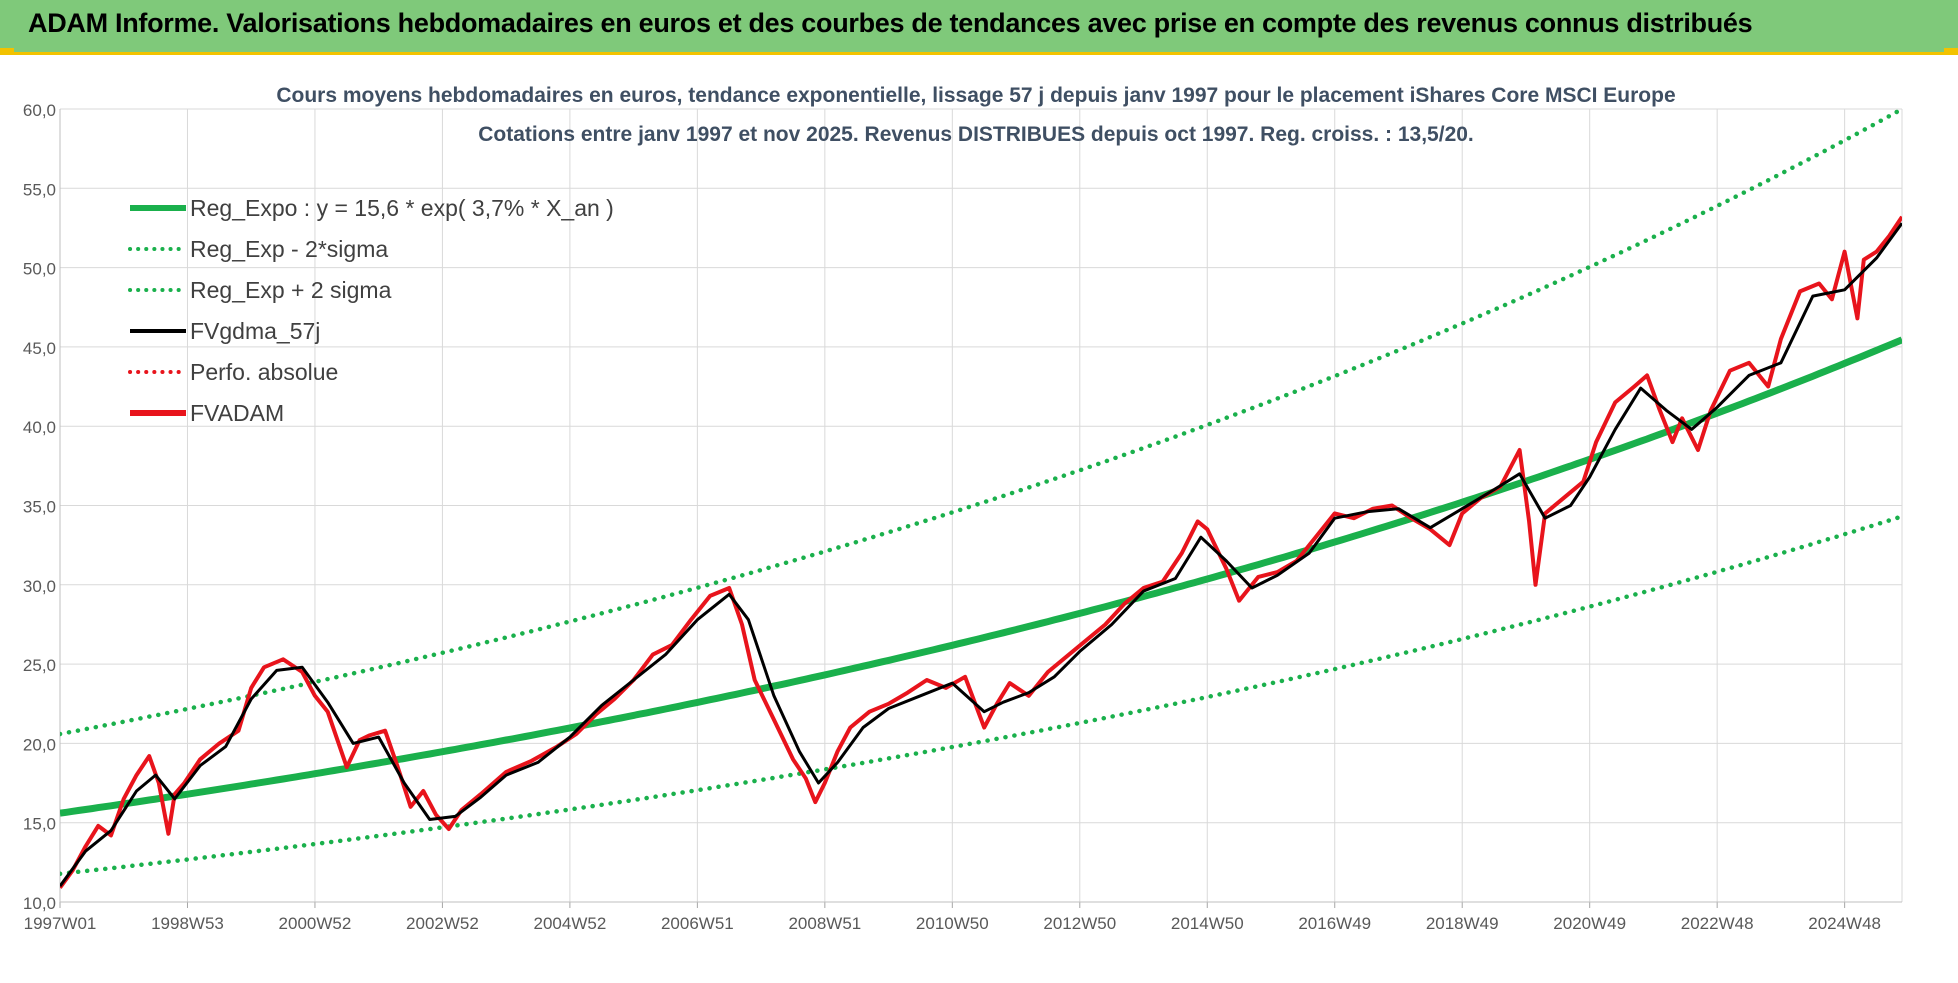  I want to click on x-tick-label: 2010W50, so click(952, 923).